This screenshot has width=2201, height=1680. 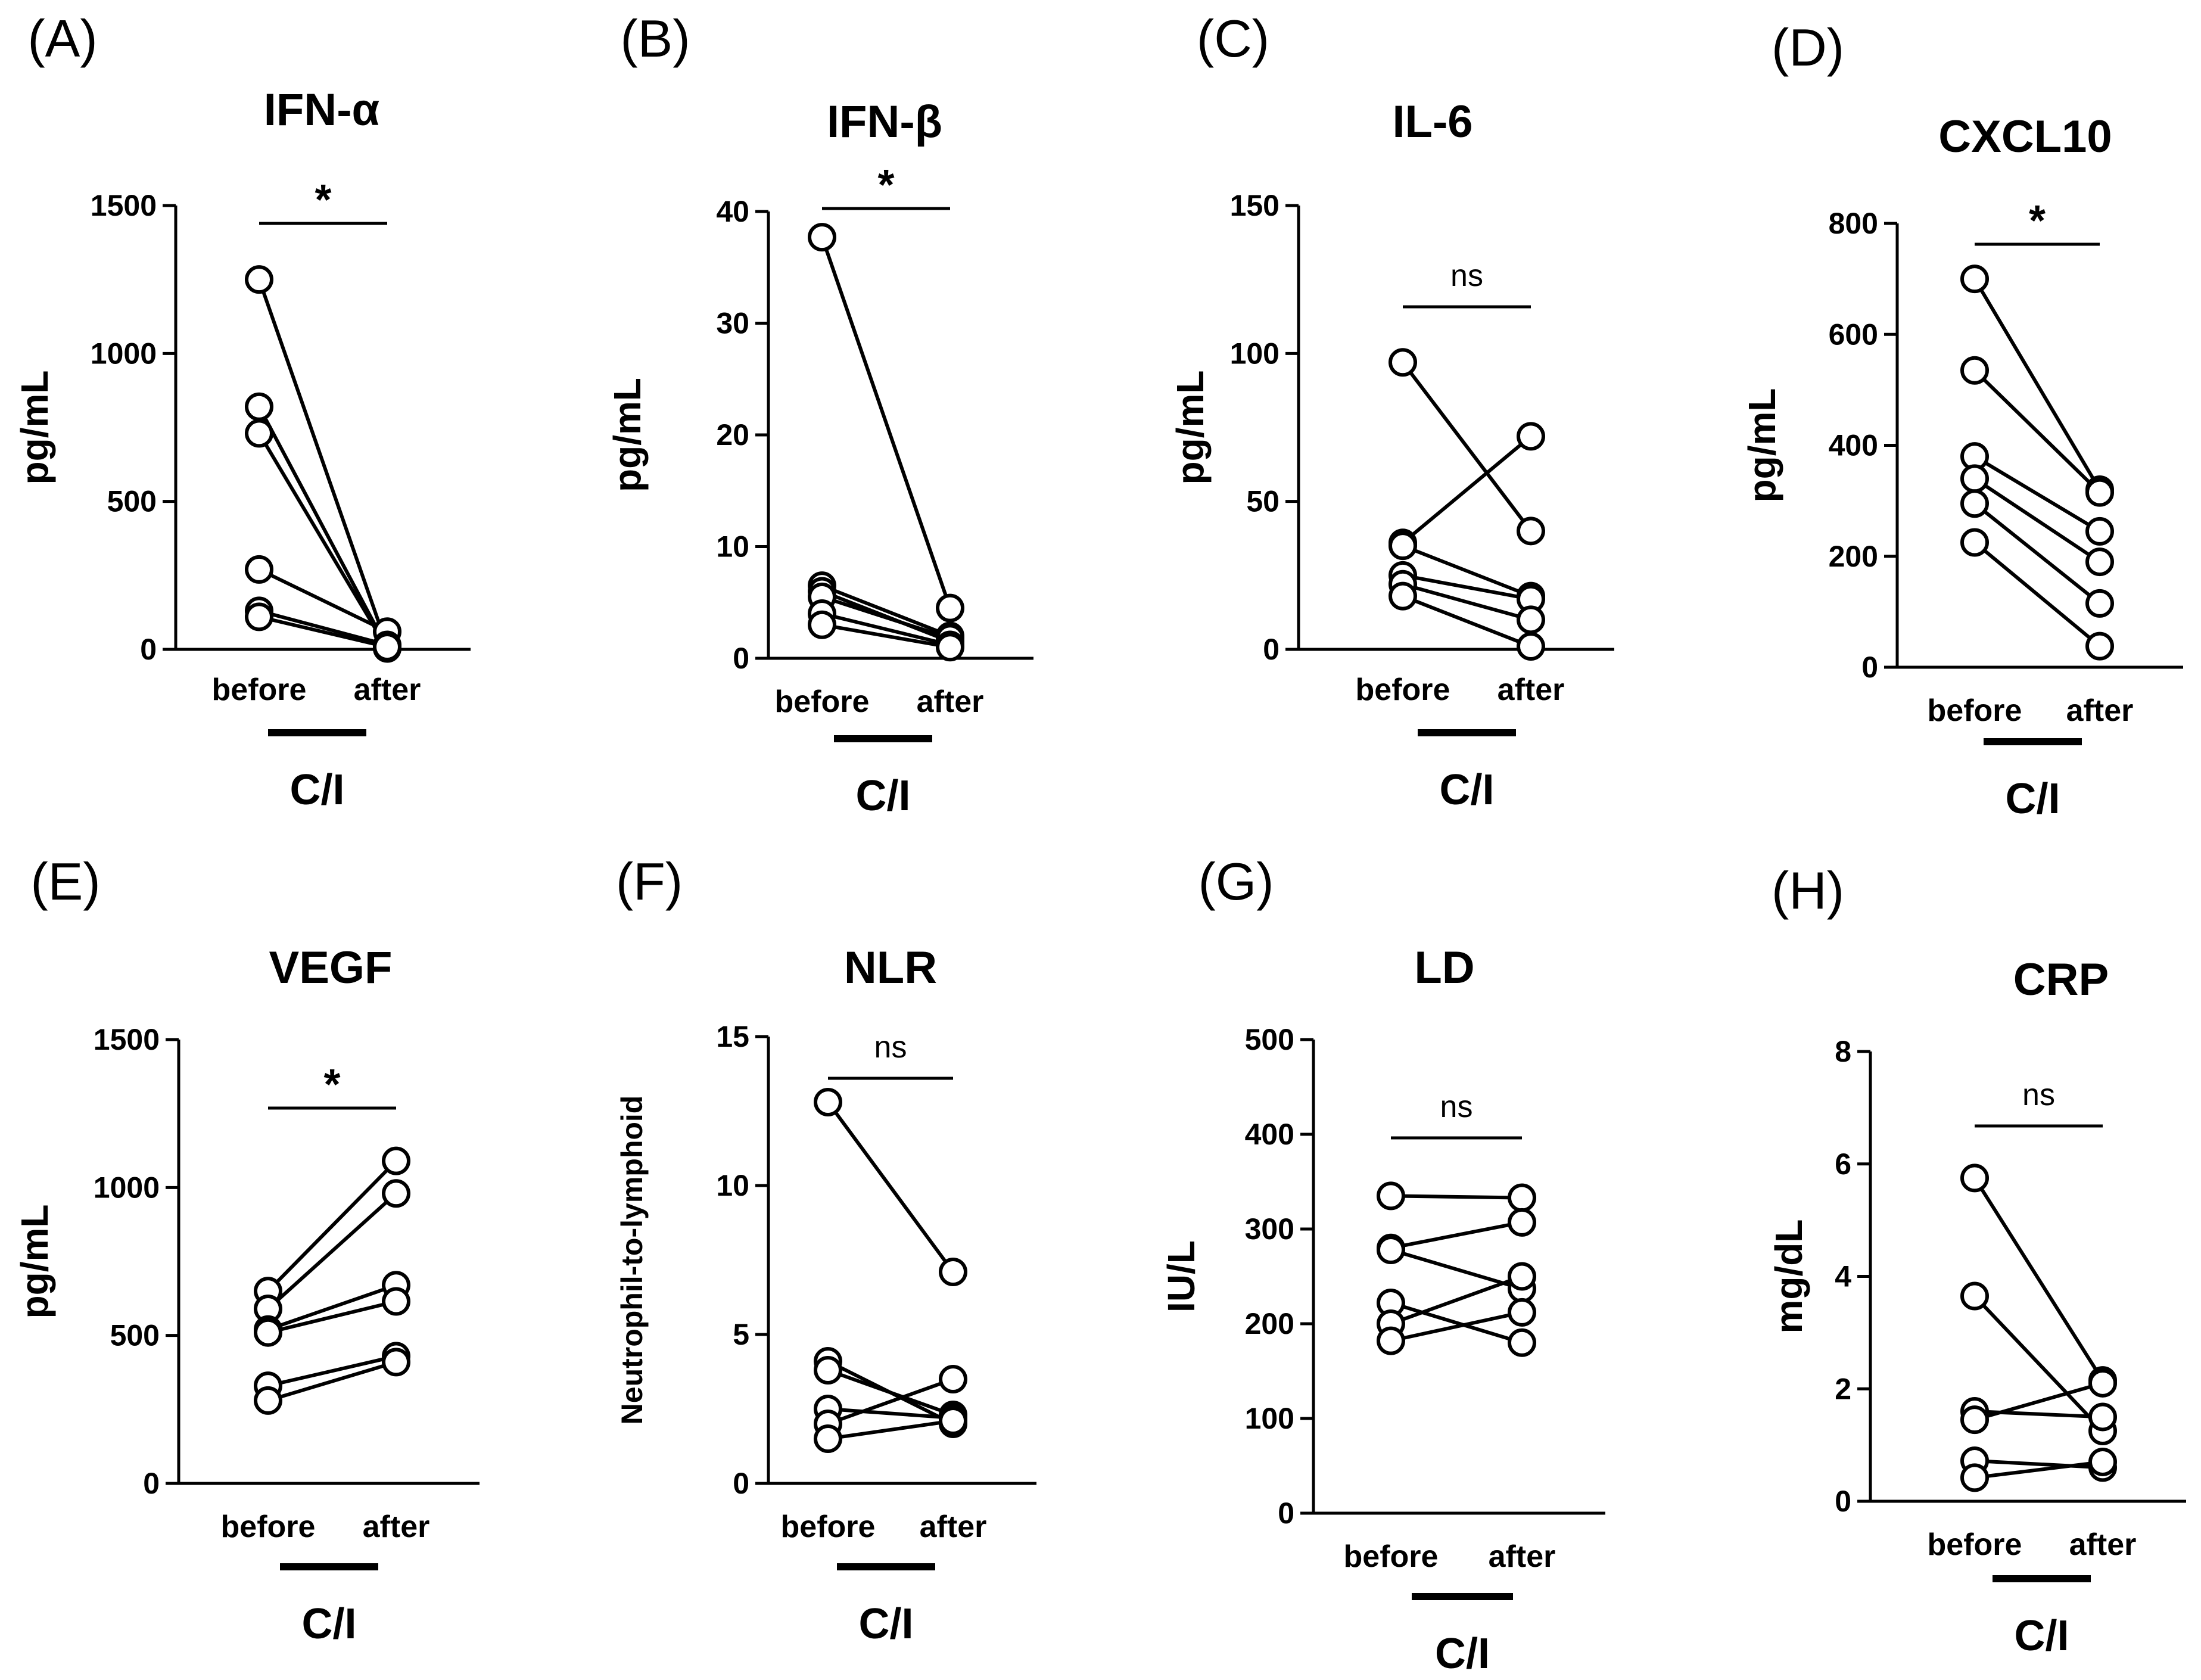 What do you see at coordinates (34, 428) in the screenshot?
I see `panel-a-y-label: pg/mL` at bounding box center [34, 428].